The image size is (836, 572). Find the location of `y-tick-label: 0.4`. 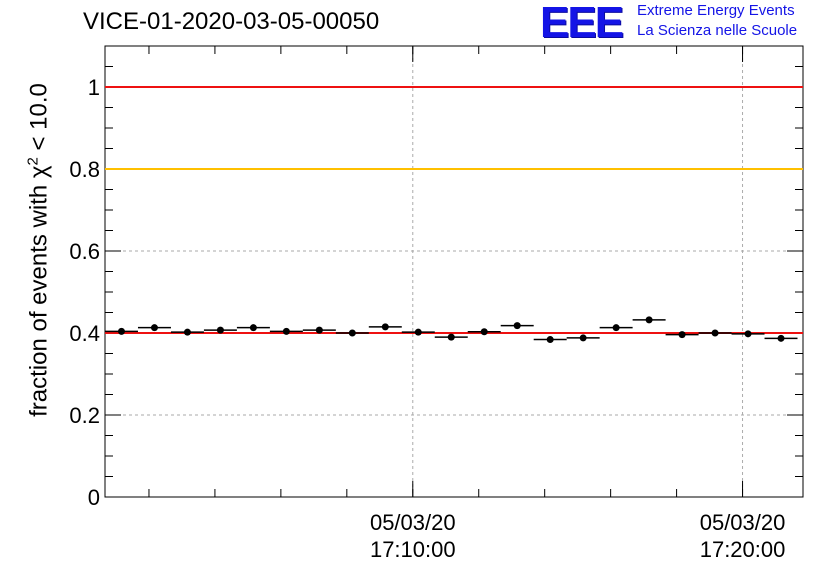

y-tick-label: 0.4 is located at coordinates (84, 333).